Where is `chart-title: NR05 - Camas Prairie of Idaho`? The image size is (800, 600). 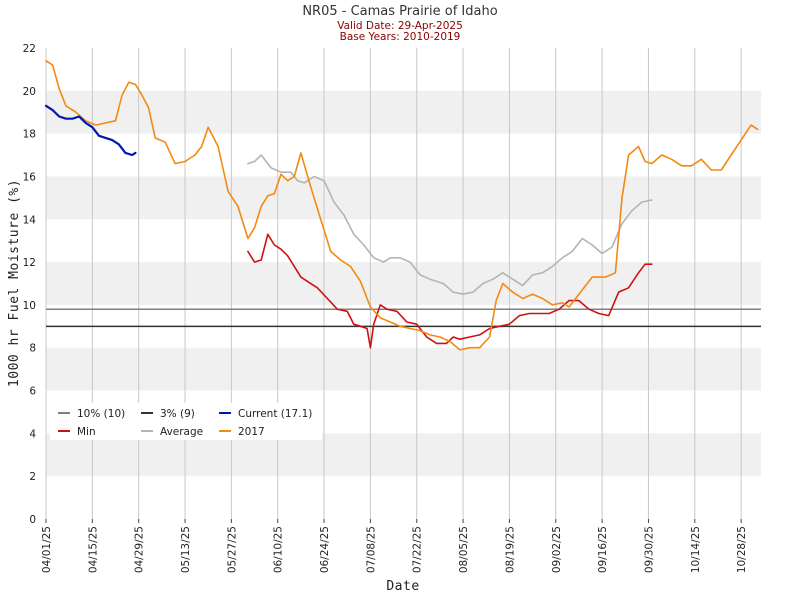
chart-title: NR05 - Camas Prairie of Idaho is located at coordinates (399, 11).